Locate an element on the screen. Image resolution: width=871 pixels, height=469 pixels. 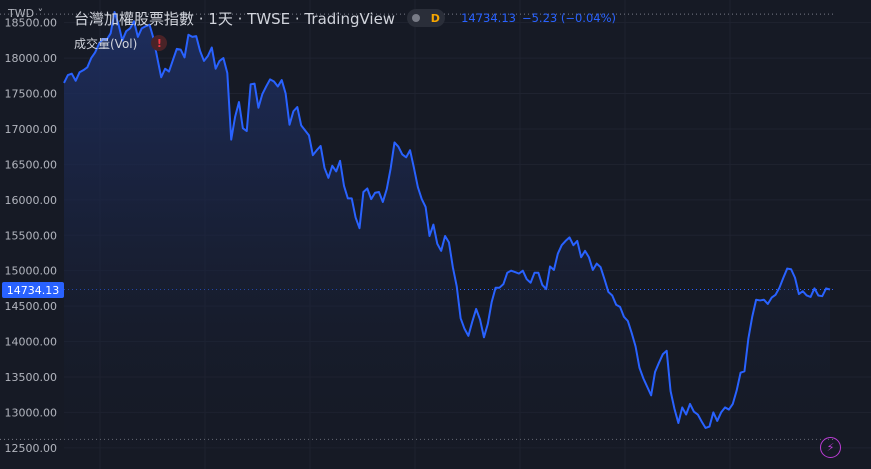
y-tick-label: 15500.00 is located at coordinates (31, 235).